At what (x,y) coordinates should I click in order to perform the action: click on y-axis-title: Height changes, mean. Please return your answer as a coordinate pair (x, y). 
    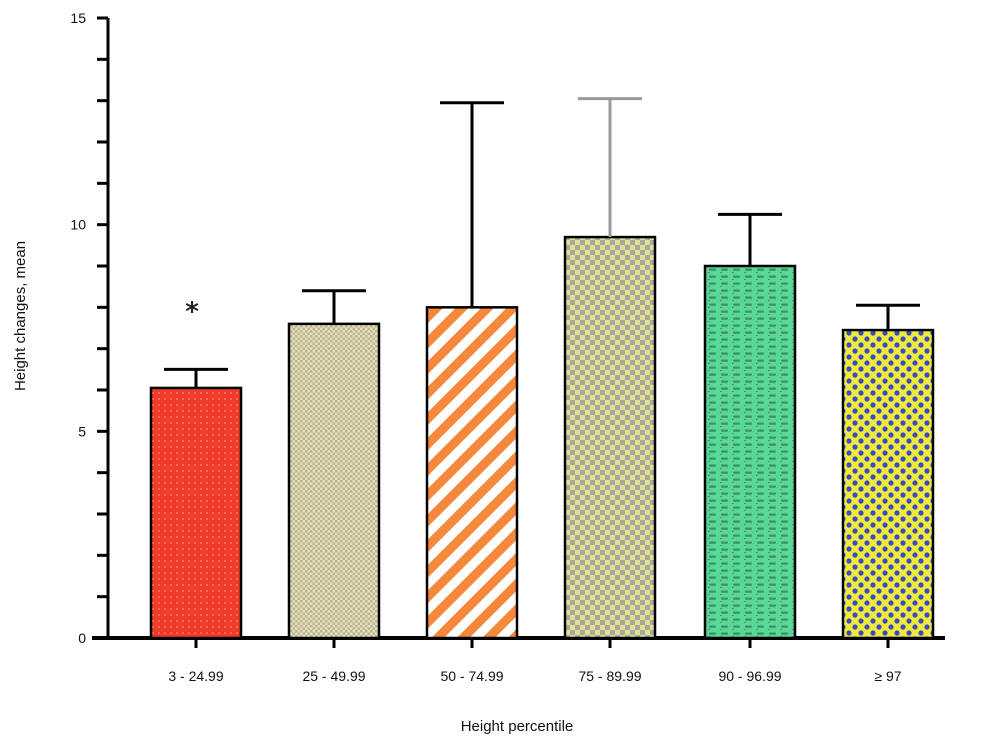
    Looking at the image, I should click on (20, 316).